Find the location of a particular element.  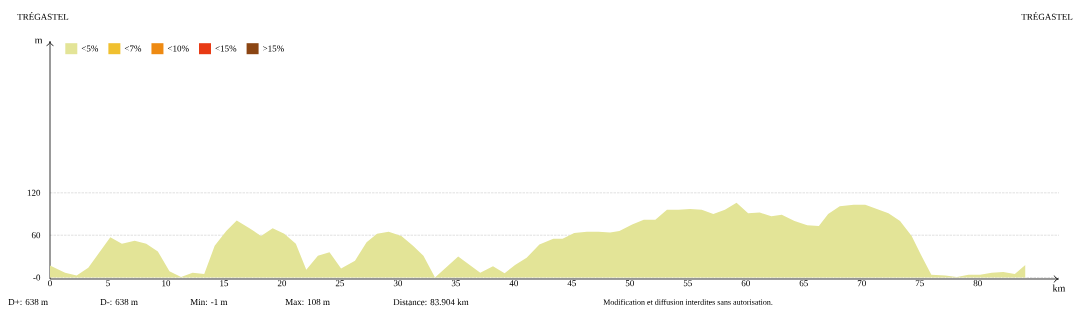

x-tick-label: 35 is located at coordinates (456, 283).